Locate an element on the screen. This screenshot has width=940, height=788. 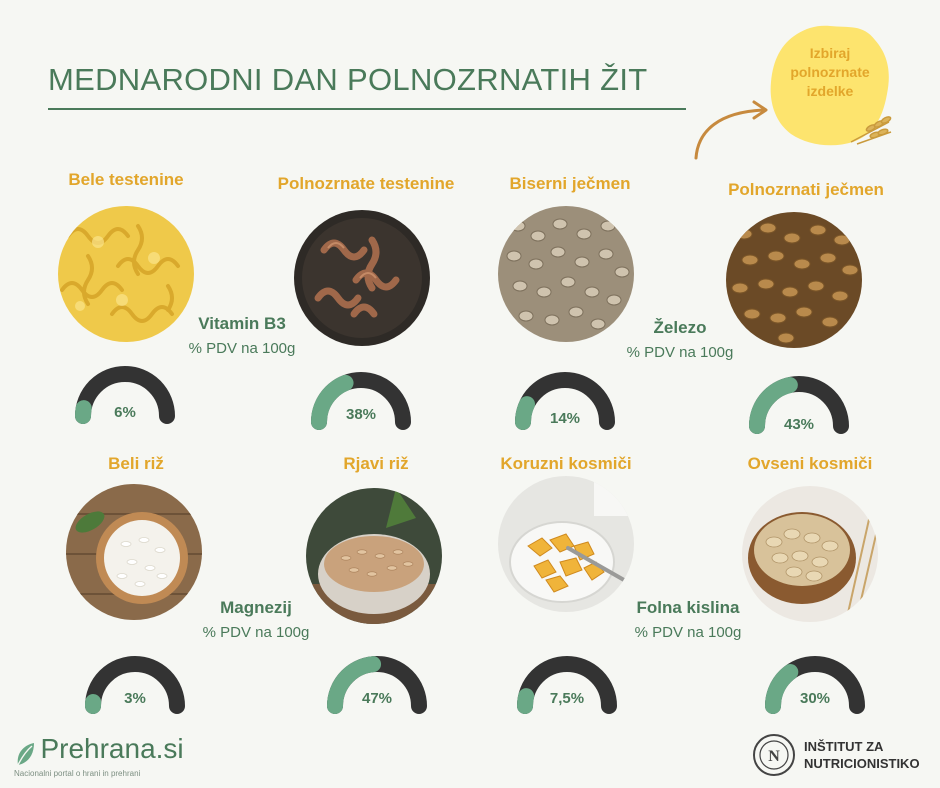
nutrient-label-vitamin-b3: Vitamin B3 % PDV na 100g is located at coordinates (242, 335).